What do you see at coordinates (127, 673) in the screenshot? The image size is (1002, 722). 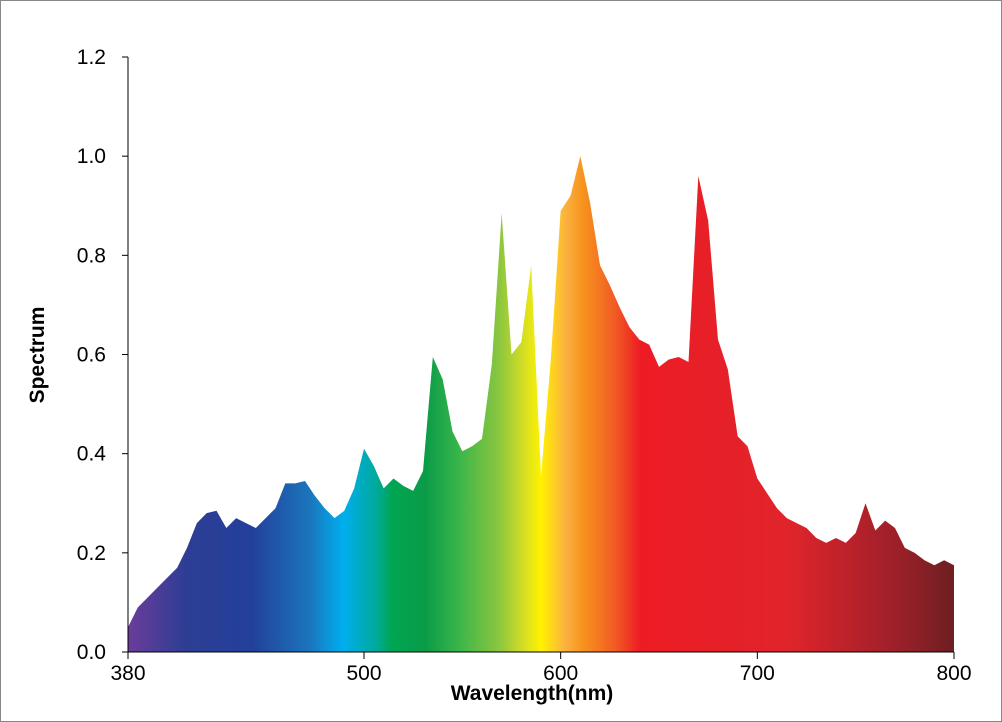 I see `x-tick-label: 380` at bounding box center [127, 673].